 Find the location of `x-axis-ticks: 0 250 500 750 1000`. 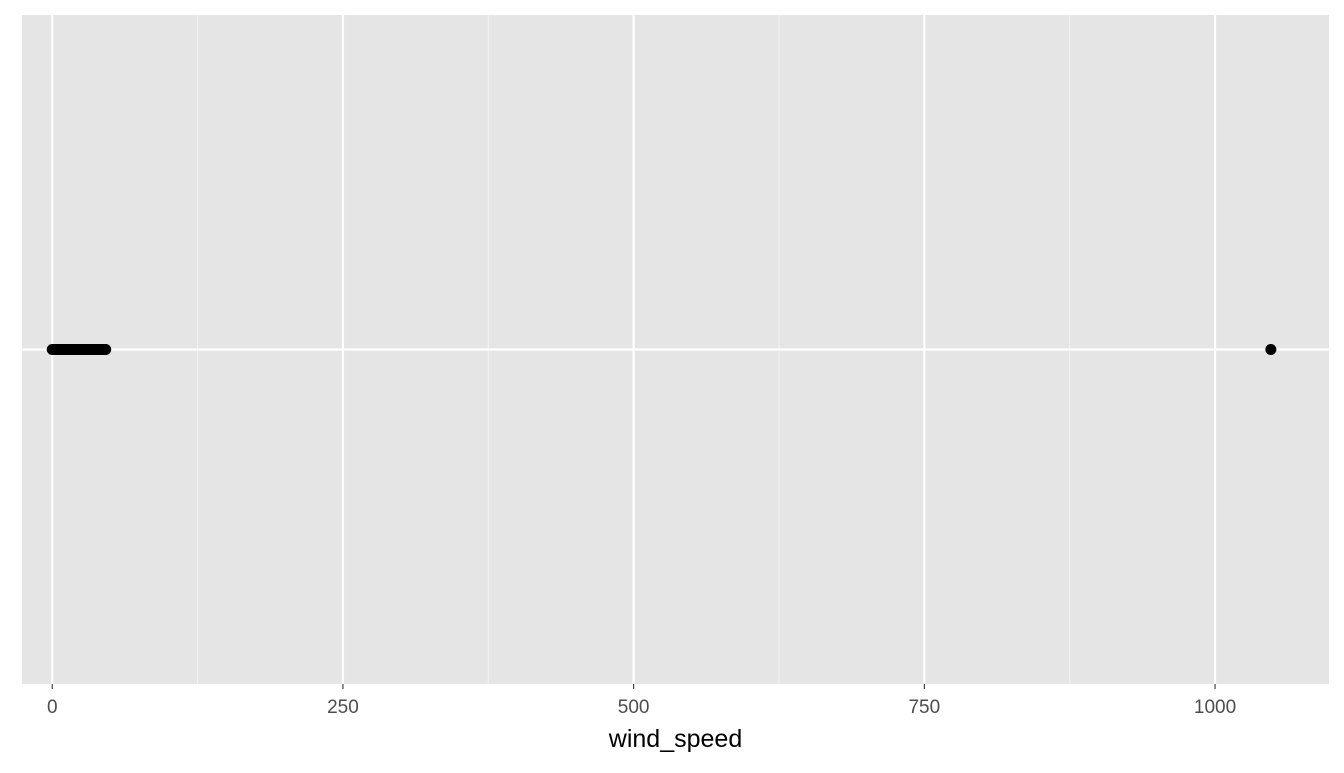

x-axis-ticks: 0 250 500 750 1000 is located at coordinates (641, 701).